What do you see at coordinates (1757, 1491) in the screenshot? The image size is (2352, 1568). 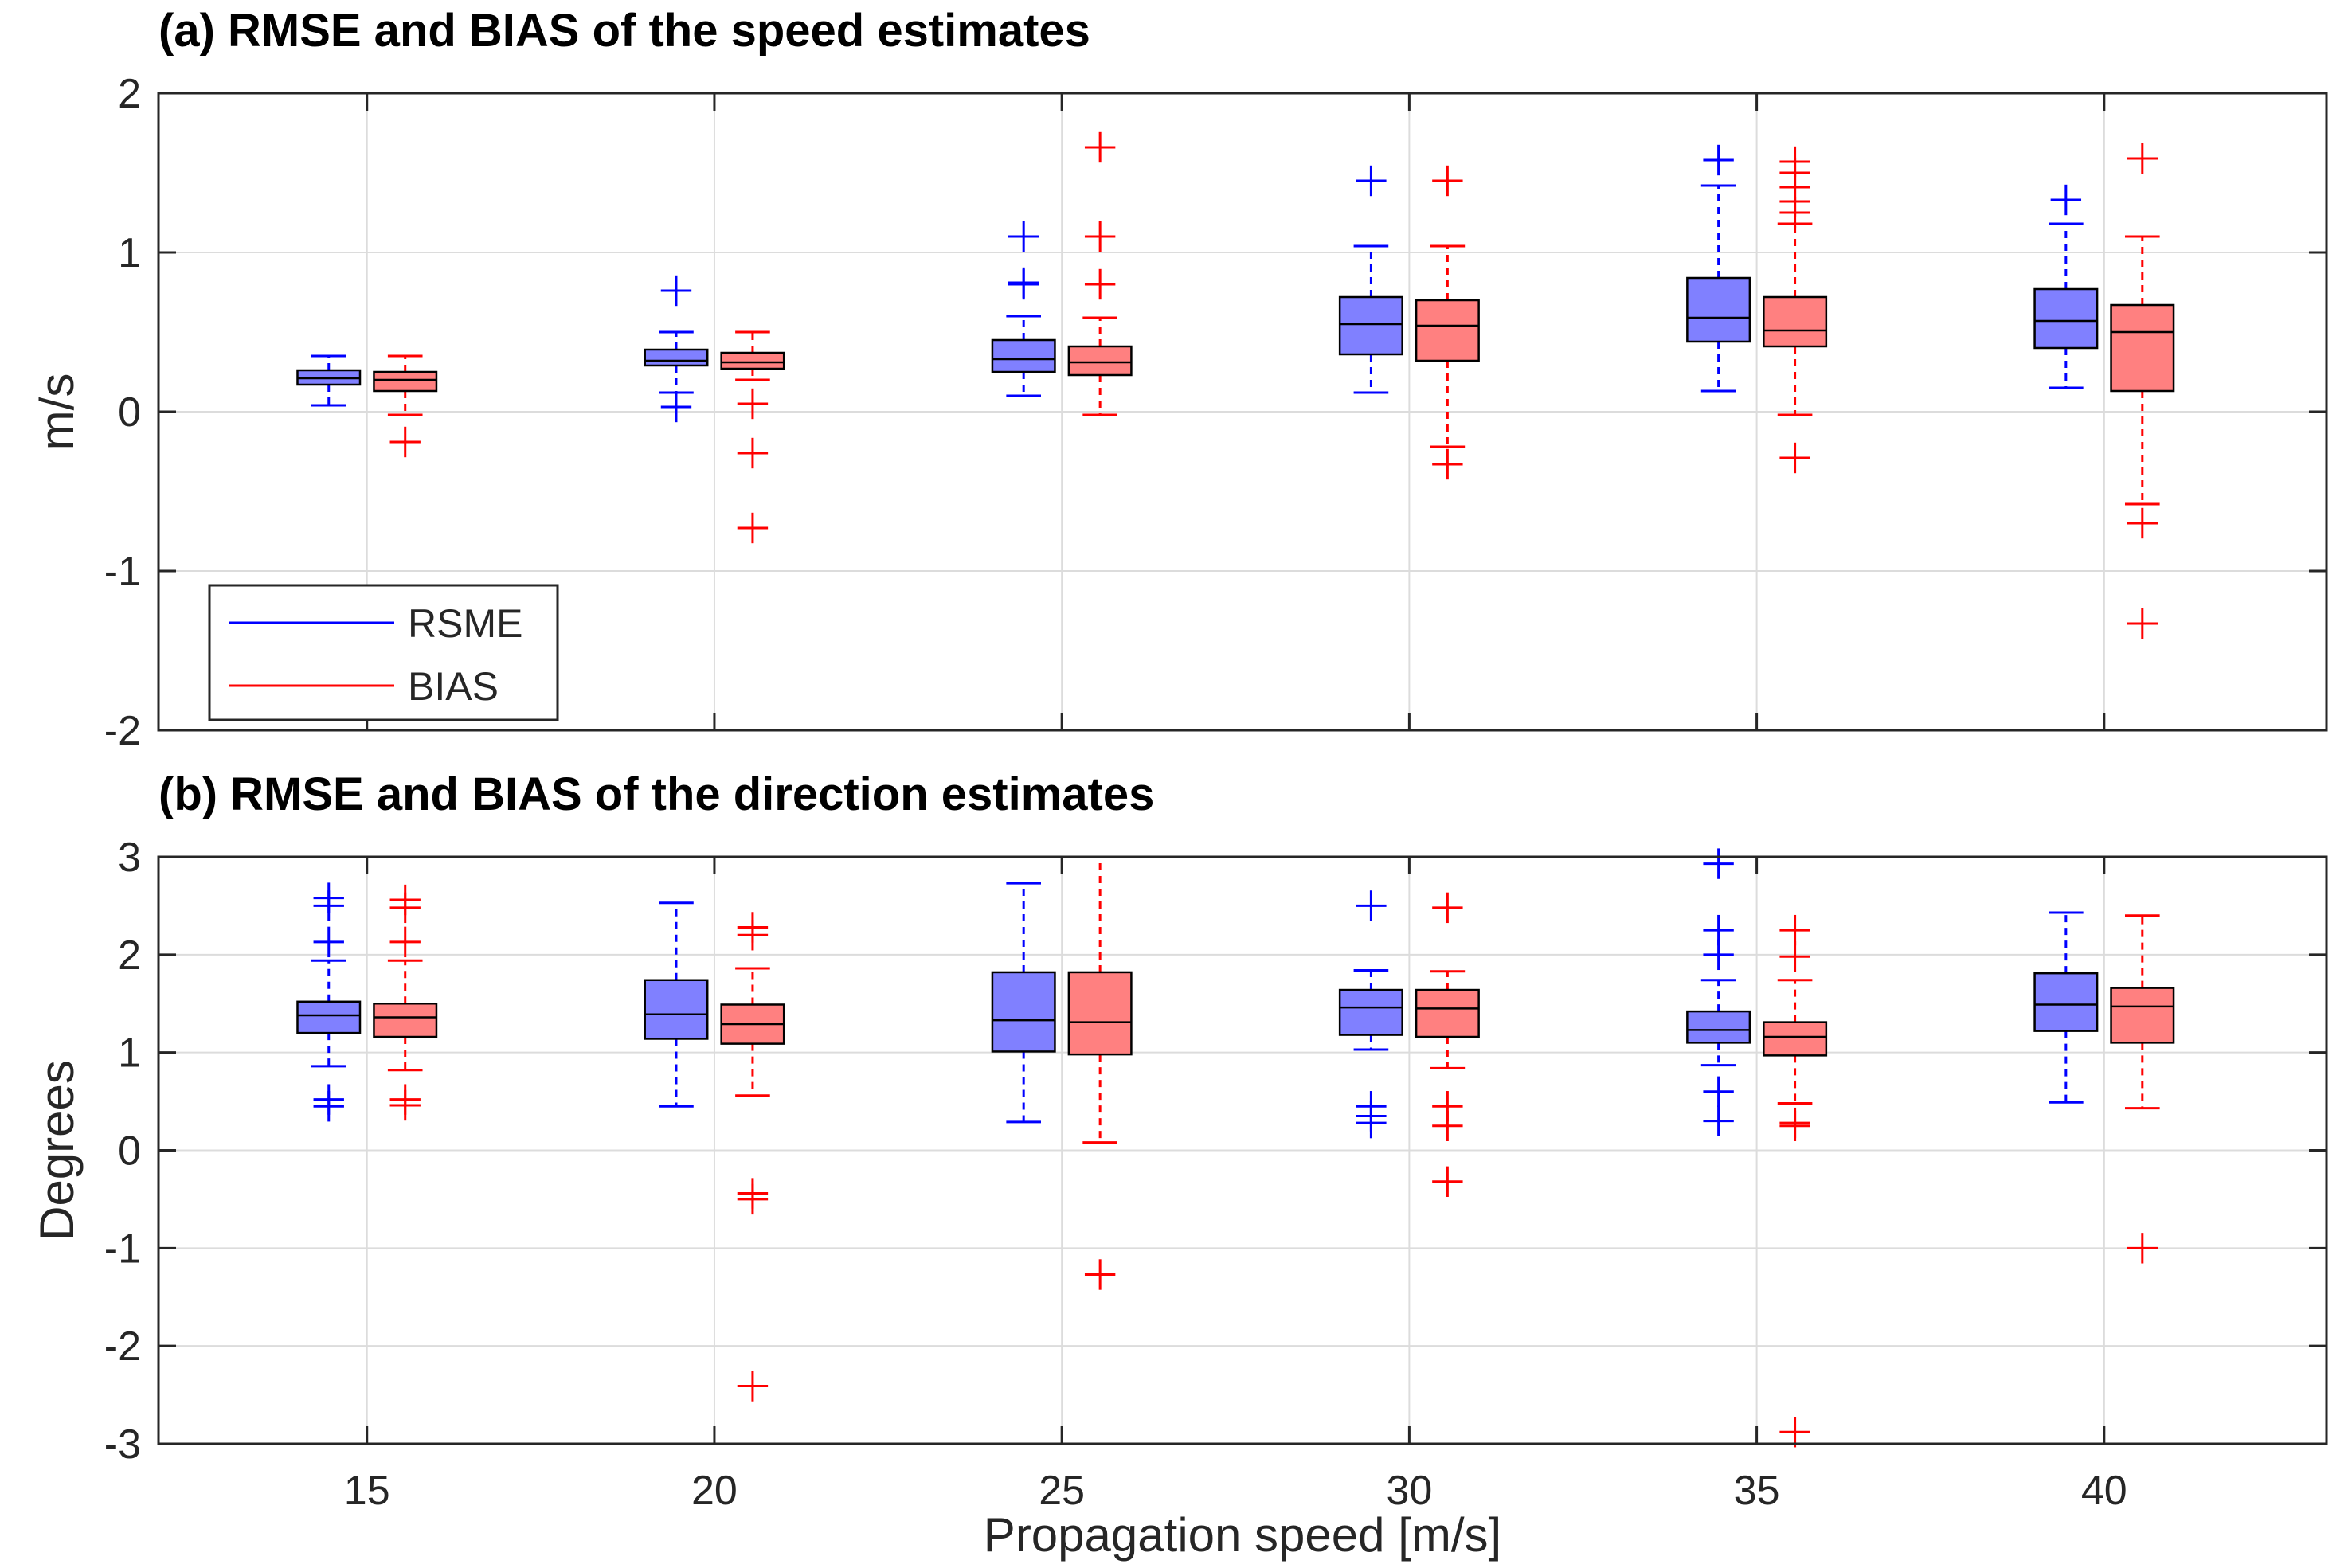 I see `x-tick-label: 35` at bounding box center [1757, 1491].